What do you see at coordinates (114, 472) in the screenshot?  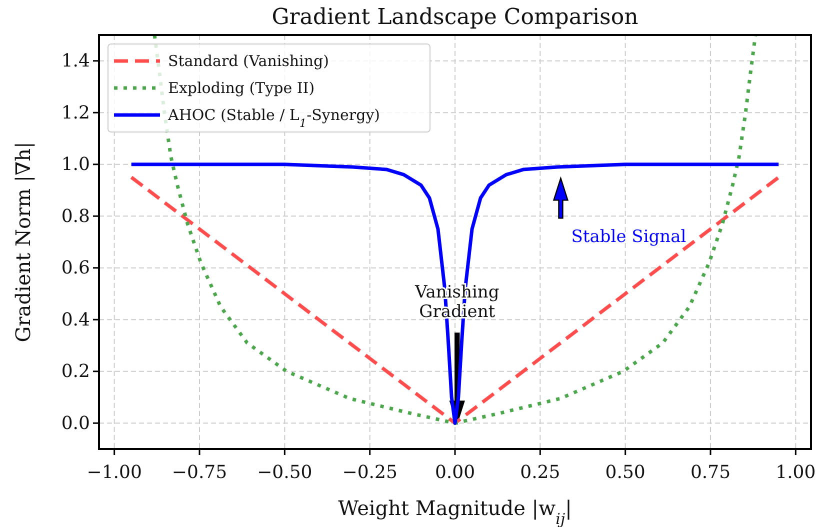 I see `x-tick-label: −1.00` at bounding box center [114, 472].